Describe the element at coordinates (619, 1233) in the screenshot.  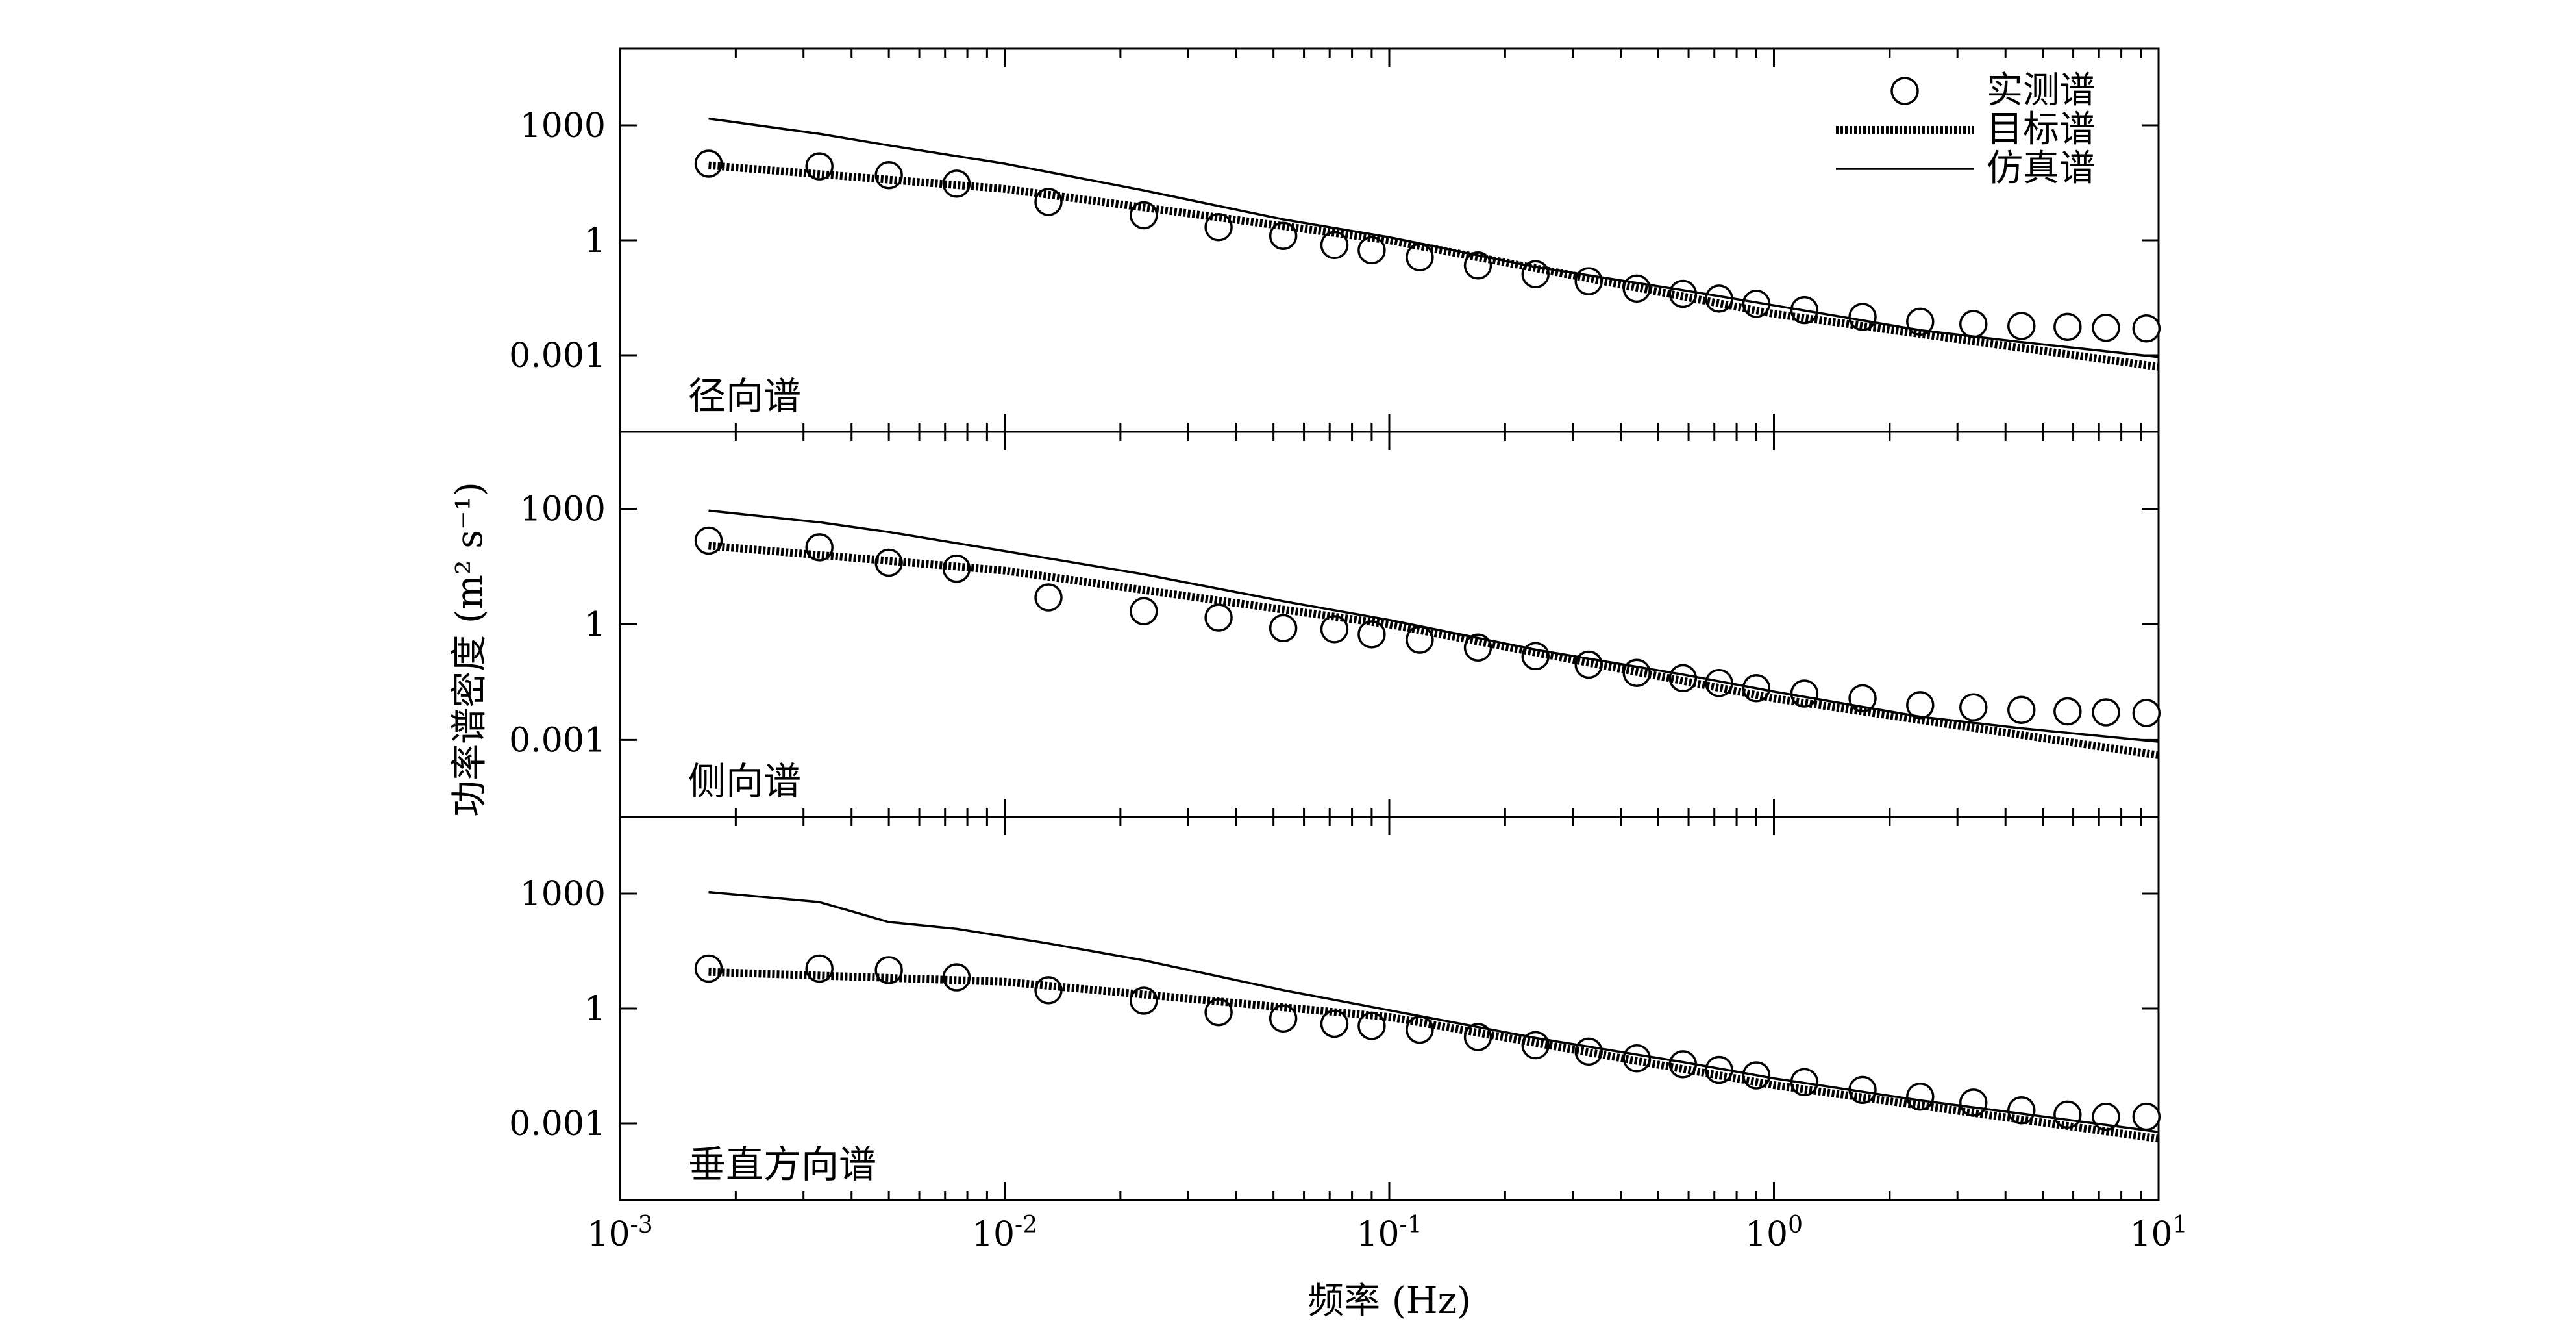
I see `x-tick-label: 10⁻³` at that location.